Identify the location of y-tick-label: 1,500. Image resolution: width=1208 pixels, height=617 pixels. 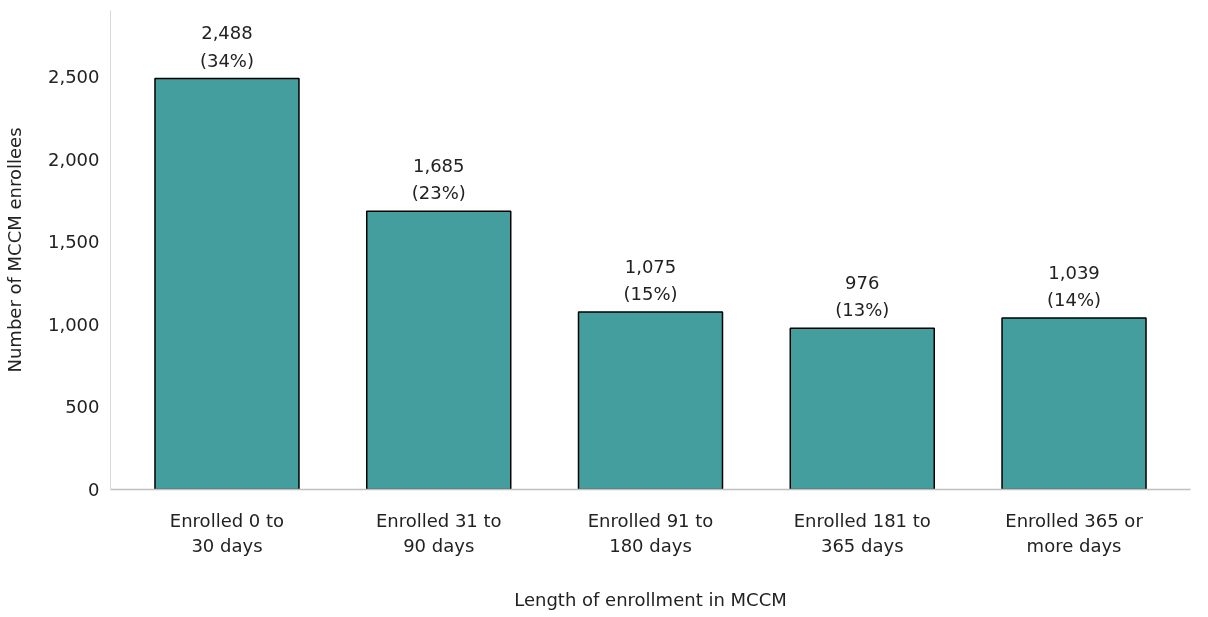
(73, 242).